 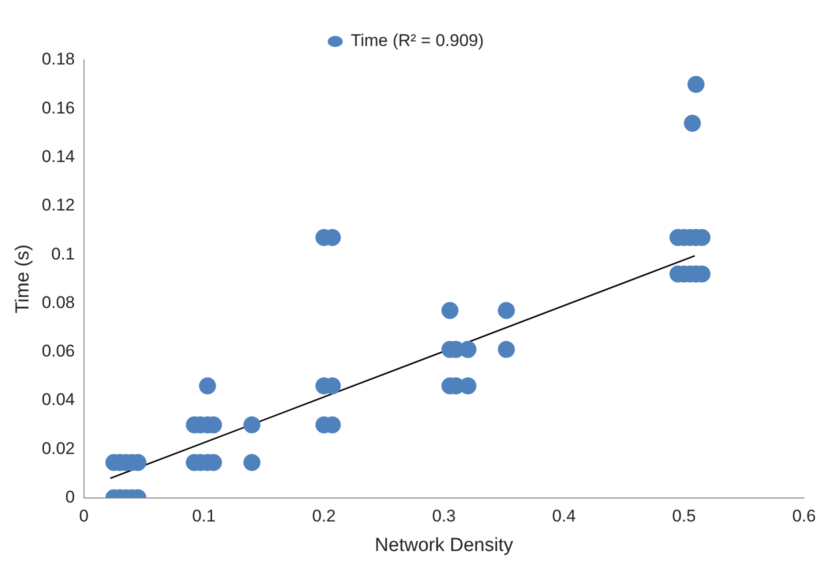 I want to click on x-tick-label: 0.6, so click(x=804, y=516).